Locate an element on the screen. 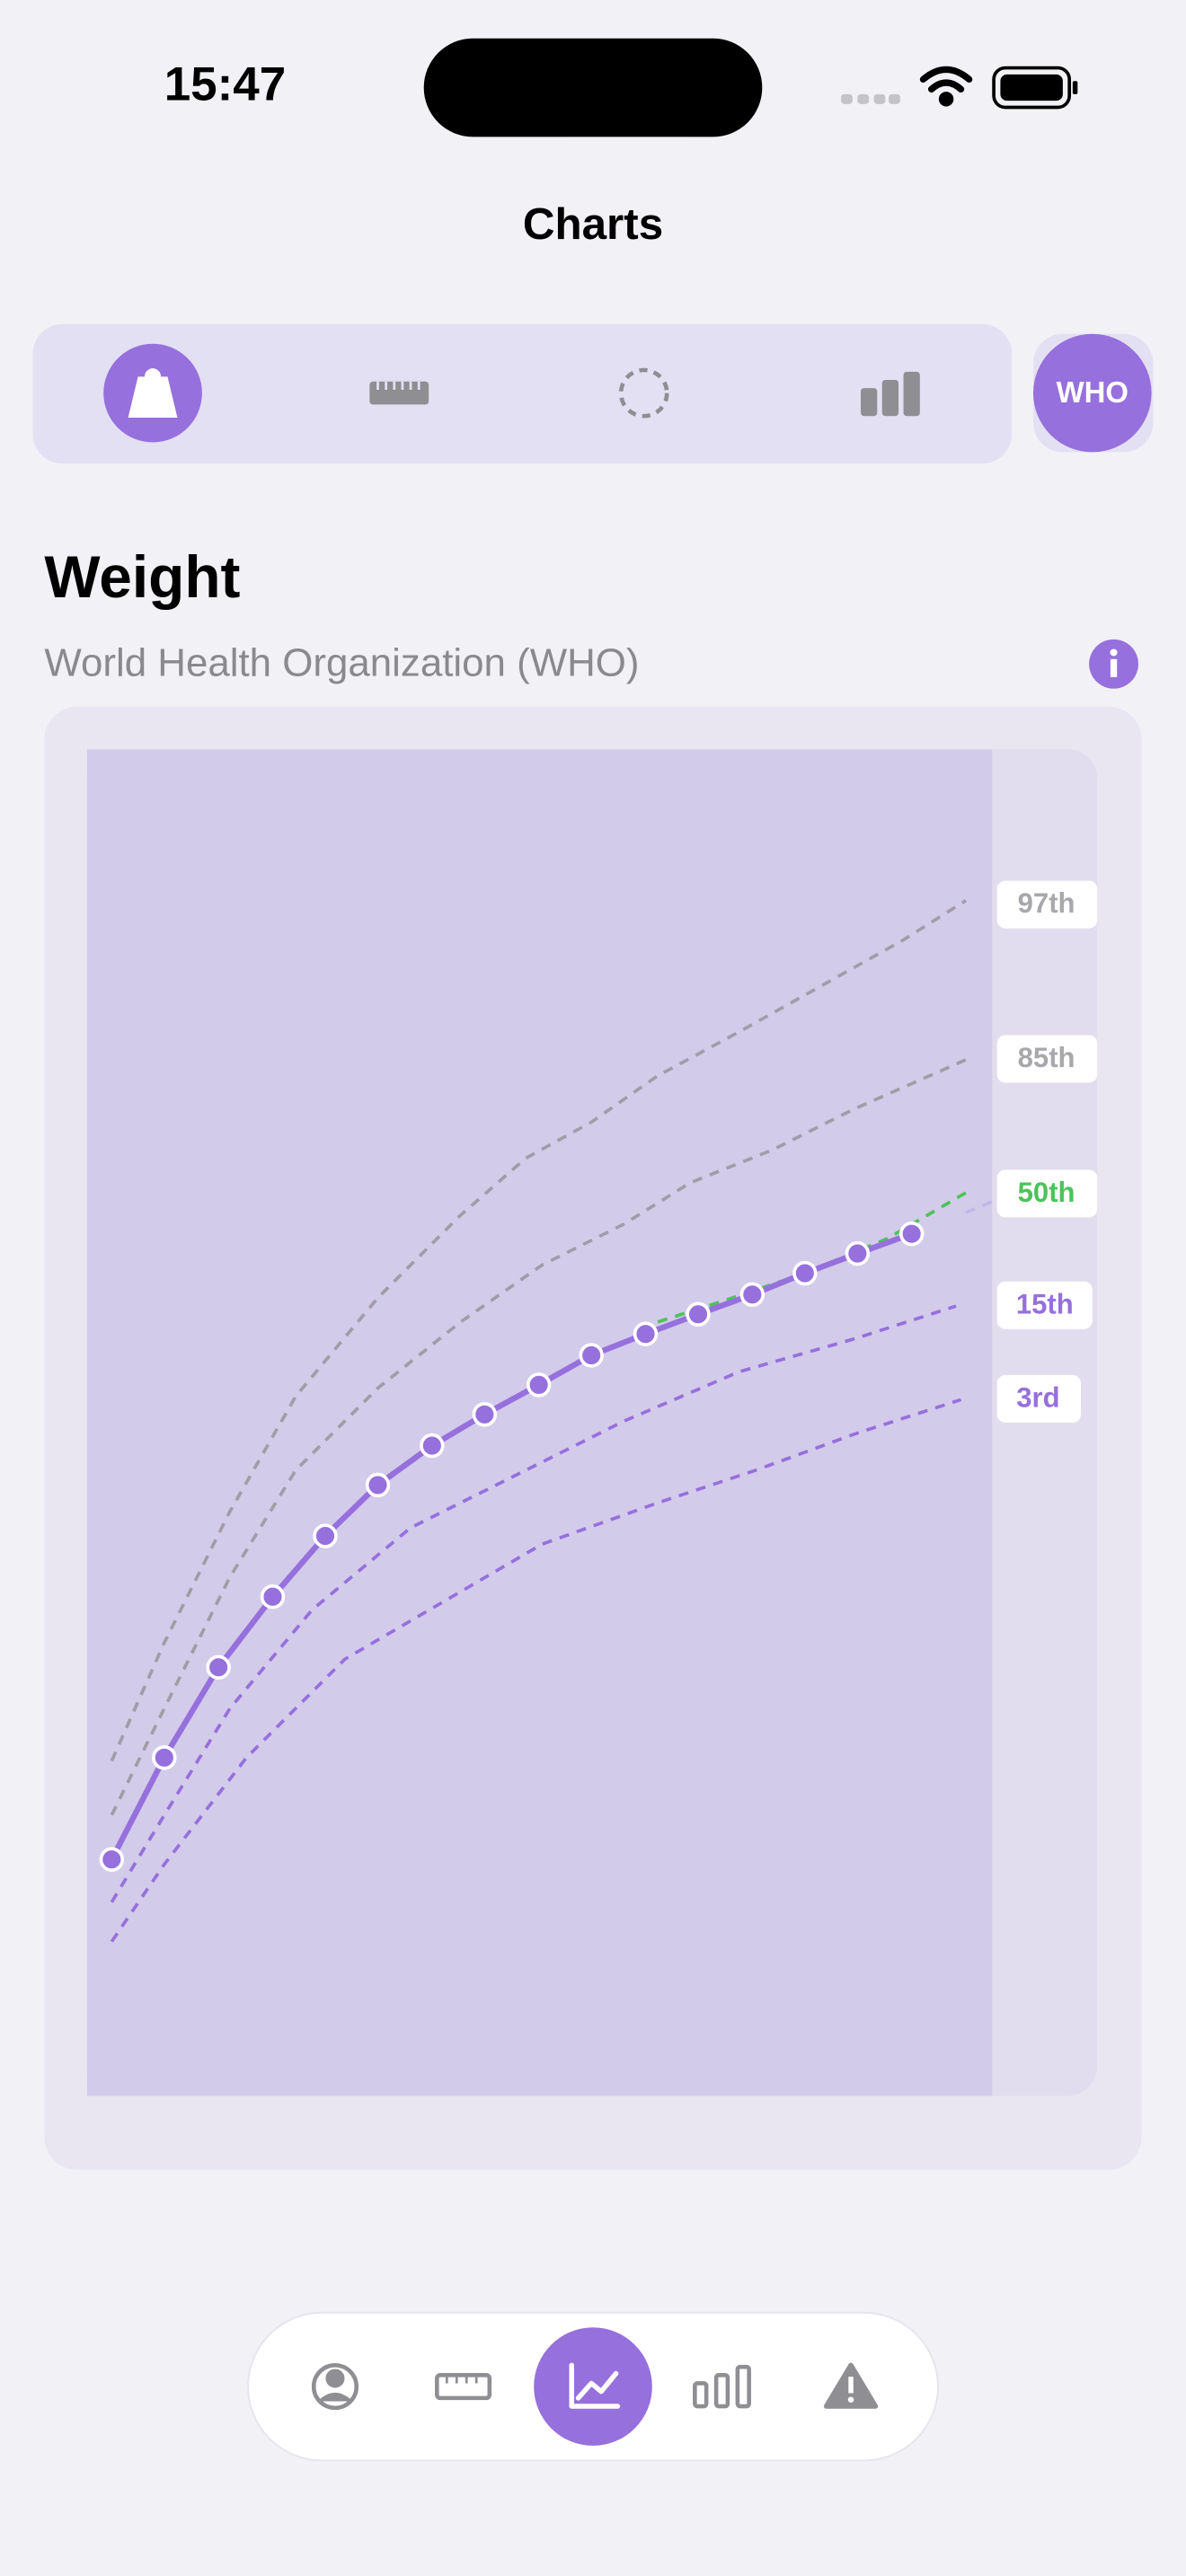 This screenshot has height=2576, width=1186. percentile-label: 3rd is located at coordinates (1037, 1398).